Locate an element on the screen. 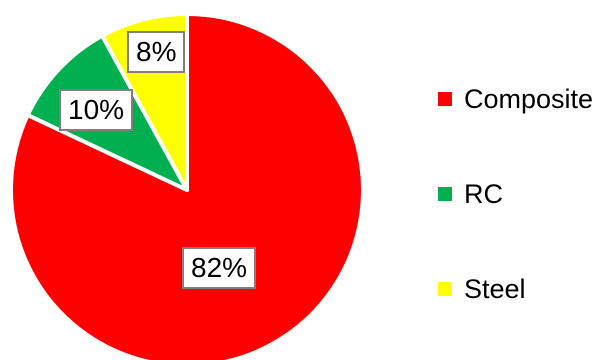  legend-item-composite: Composite is located at coordinates (515, 99).